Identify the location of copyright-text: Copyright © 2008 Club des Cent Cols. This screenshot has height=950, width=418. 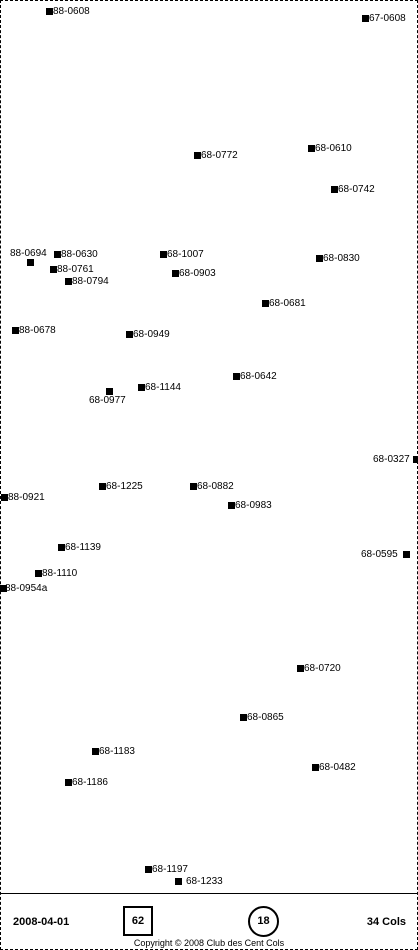
(209, 943).